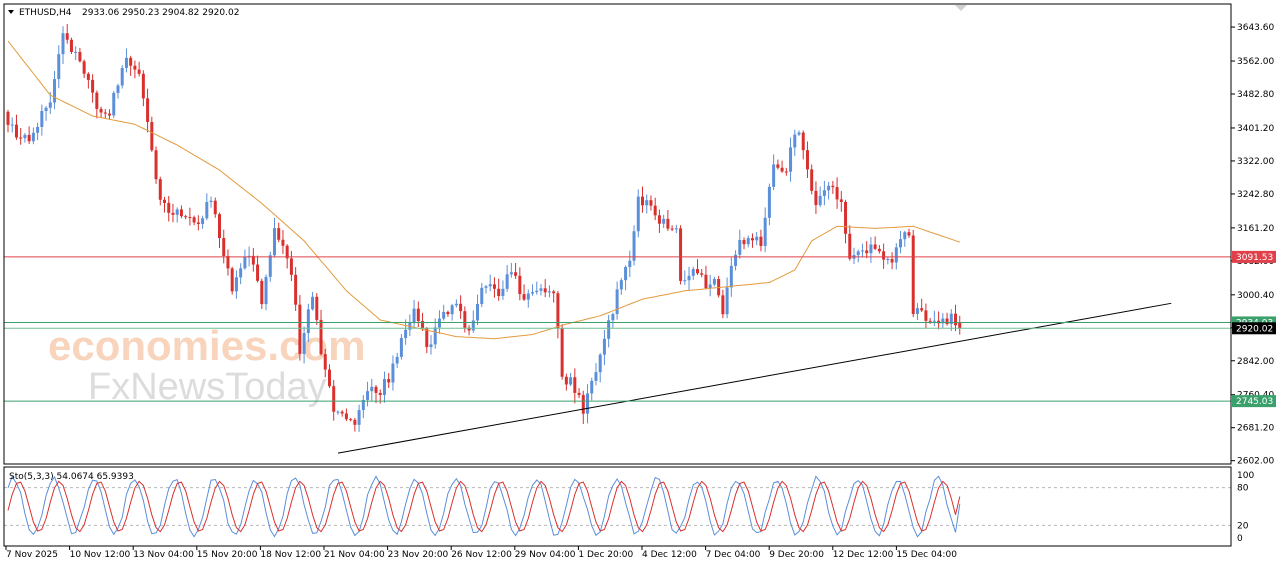 Image resolution: width=1280 pixels, height=567 pixels. I want to click on price-tag: 3091.53, so click(1254, 256).